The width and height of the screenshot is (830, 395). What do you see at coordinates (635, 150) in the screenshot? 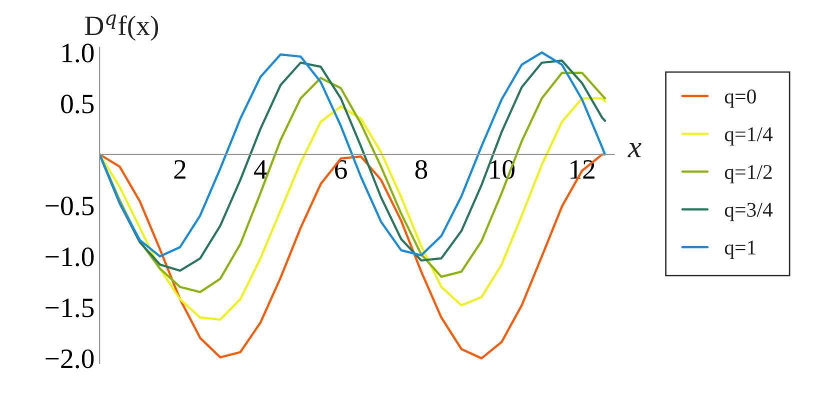
I see `x-axis-title: x` at bounding box center [635, 150].